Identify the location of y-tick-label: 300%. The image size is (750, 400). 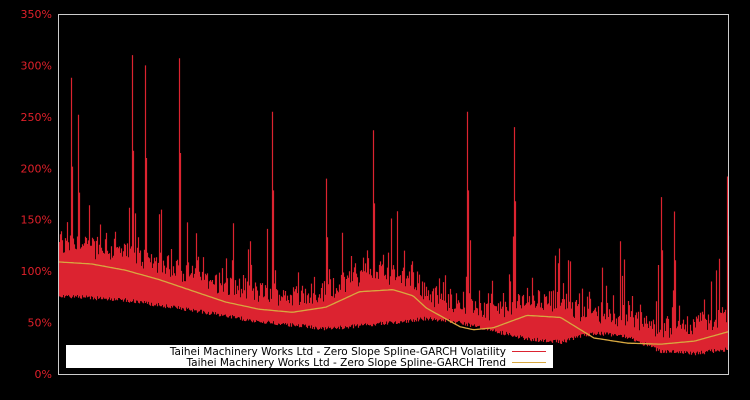
(36, 65).